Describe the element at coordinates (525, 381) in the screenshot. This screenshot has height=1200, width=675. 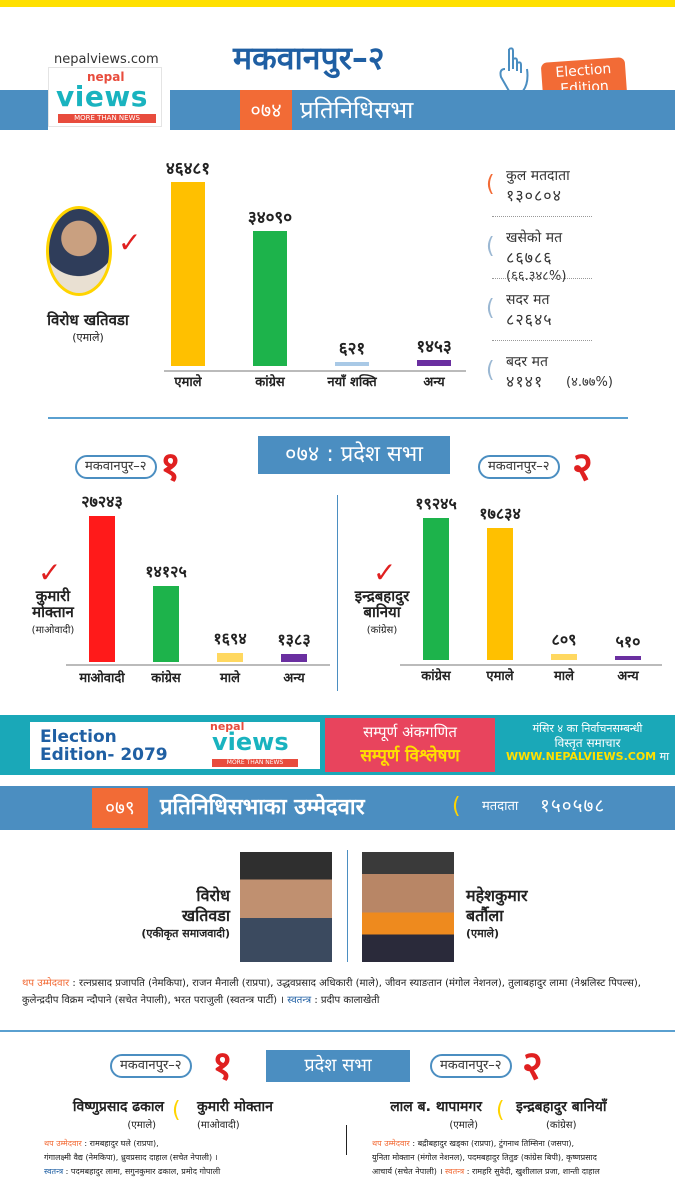
I see `stat-value: ४१४१` at that location.